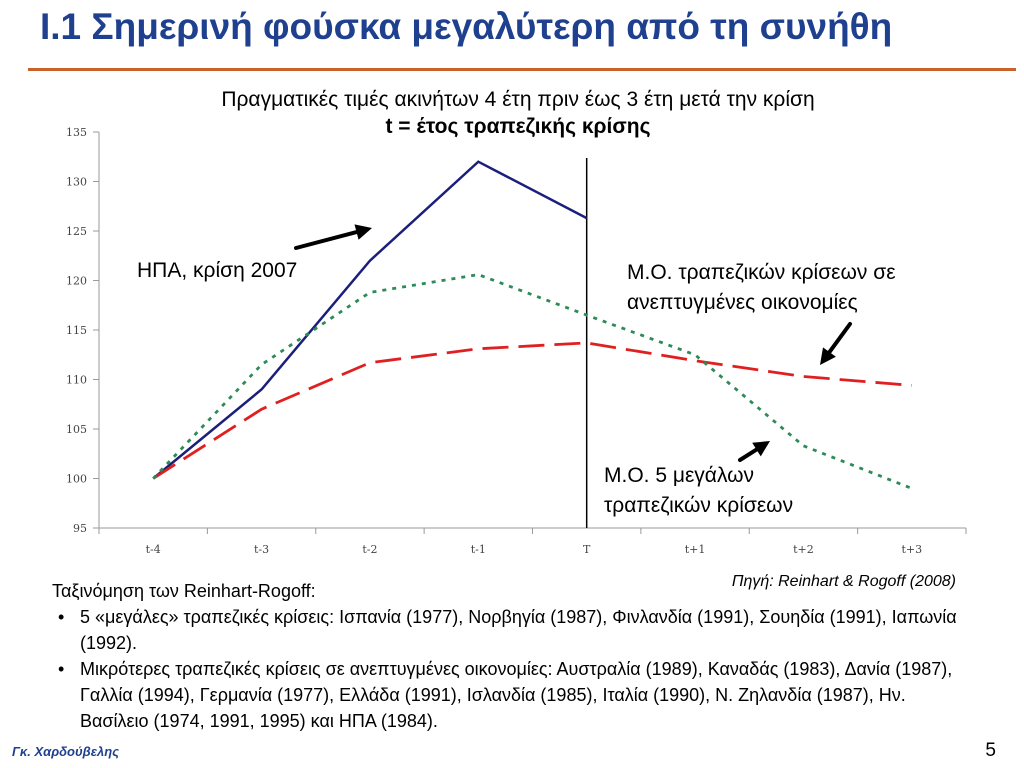 This screenshot has width=1024, height=768. I want to click on y-tick-label: 105, so click(76, 429).